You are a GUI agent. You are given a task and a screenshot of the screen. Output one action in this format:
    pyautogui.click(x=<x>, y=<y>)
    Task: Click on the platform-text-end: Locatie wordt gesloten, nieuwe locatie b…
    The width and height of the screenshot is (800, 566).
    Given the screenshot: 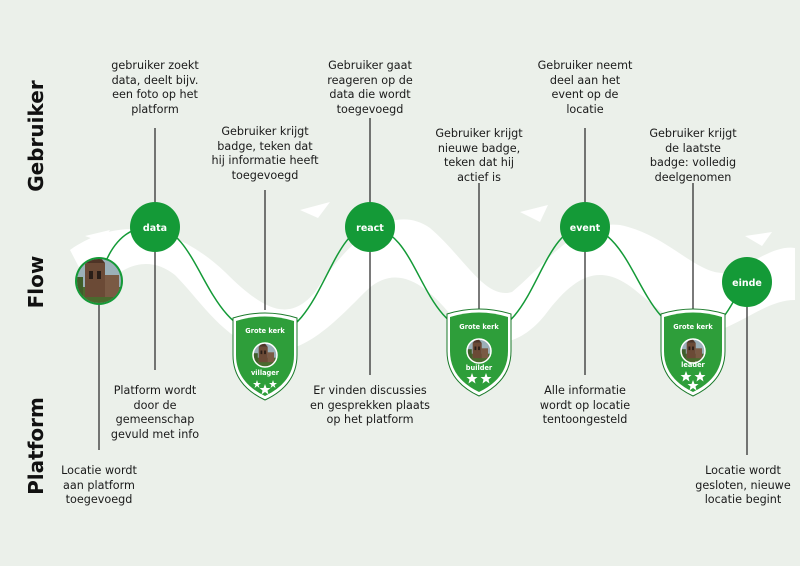 What is the action you would take?
    pyautogui.click(x=743, y=485)
    